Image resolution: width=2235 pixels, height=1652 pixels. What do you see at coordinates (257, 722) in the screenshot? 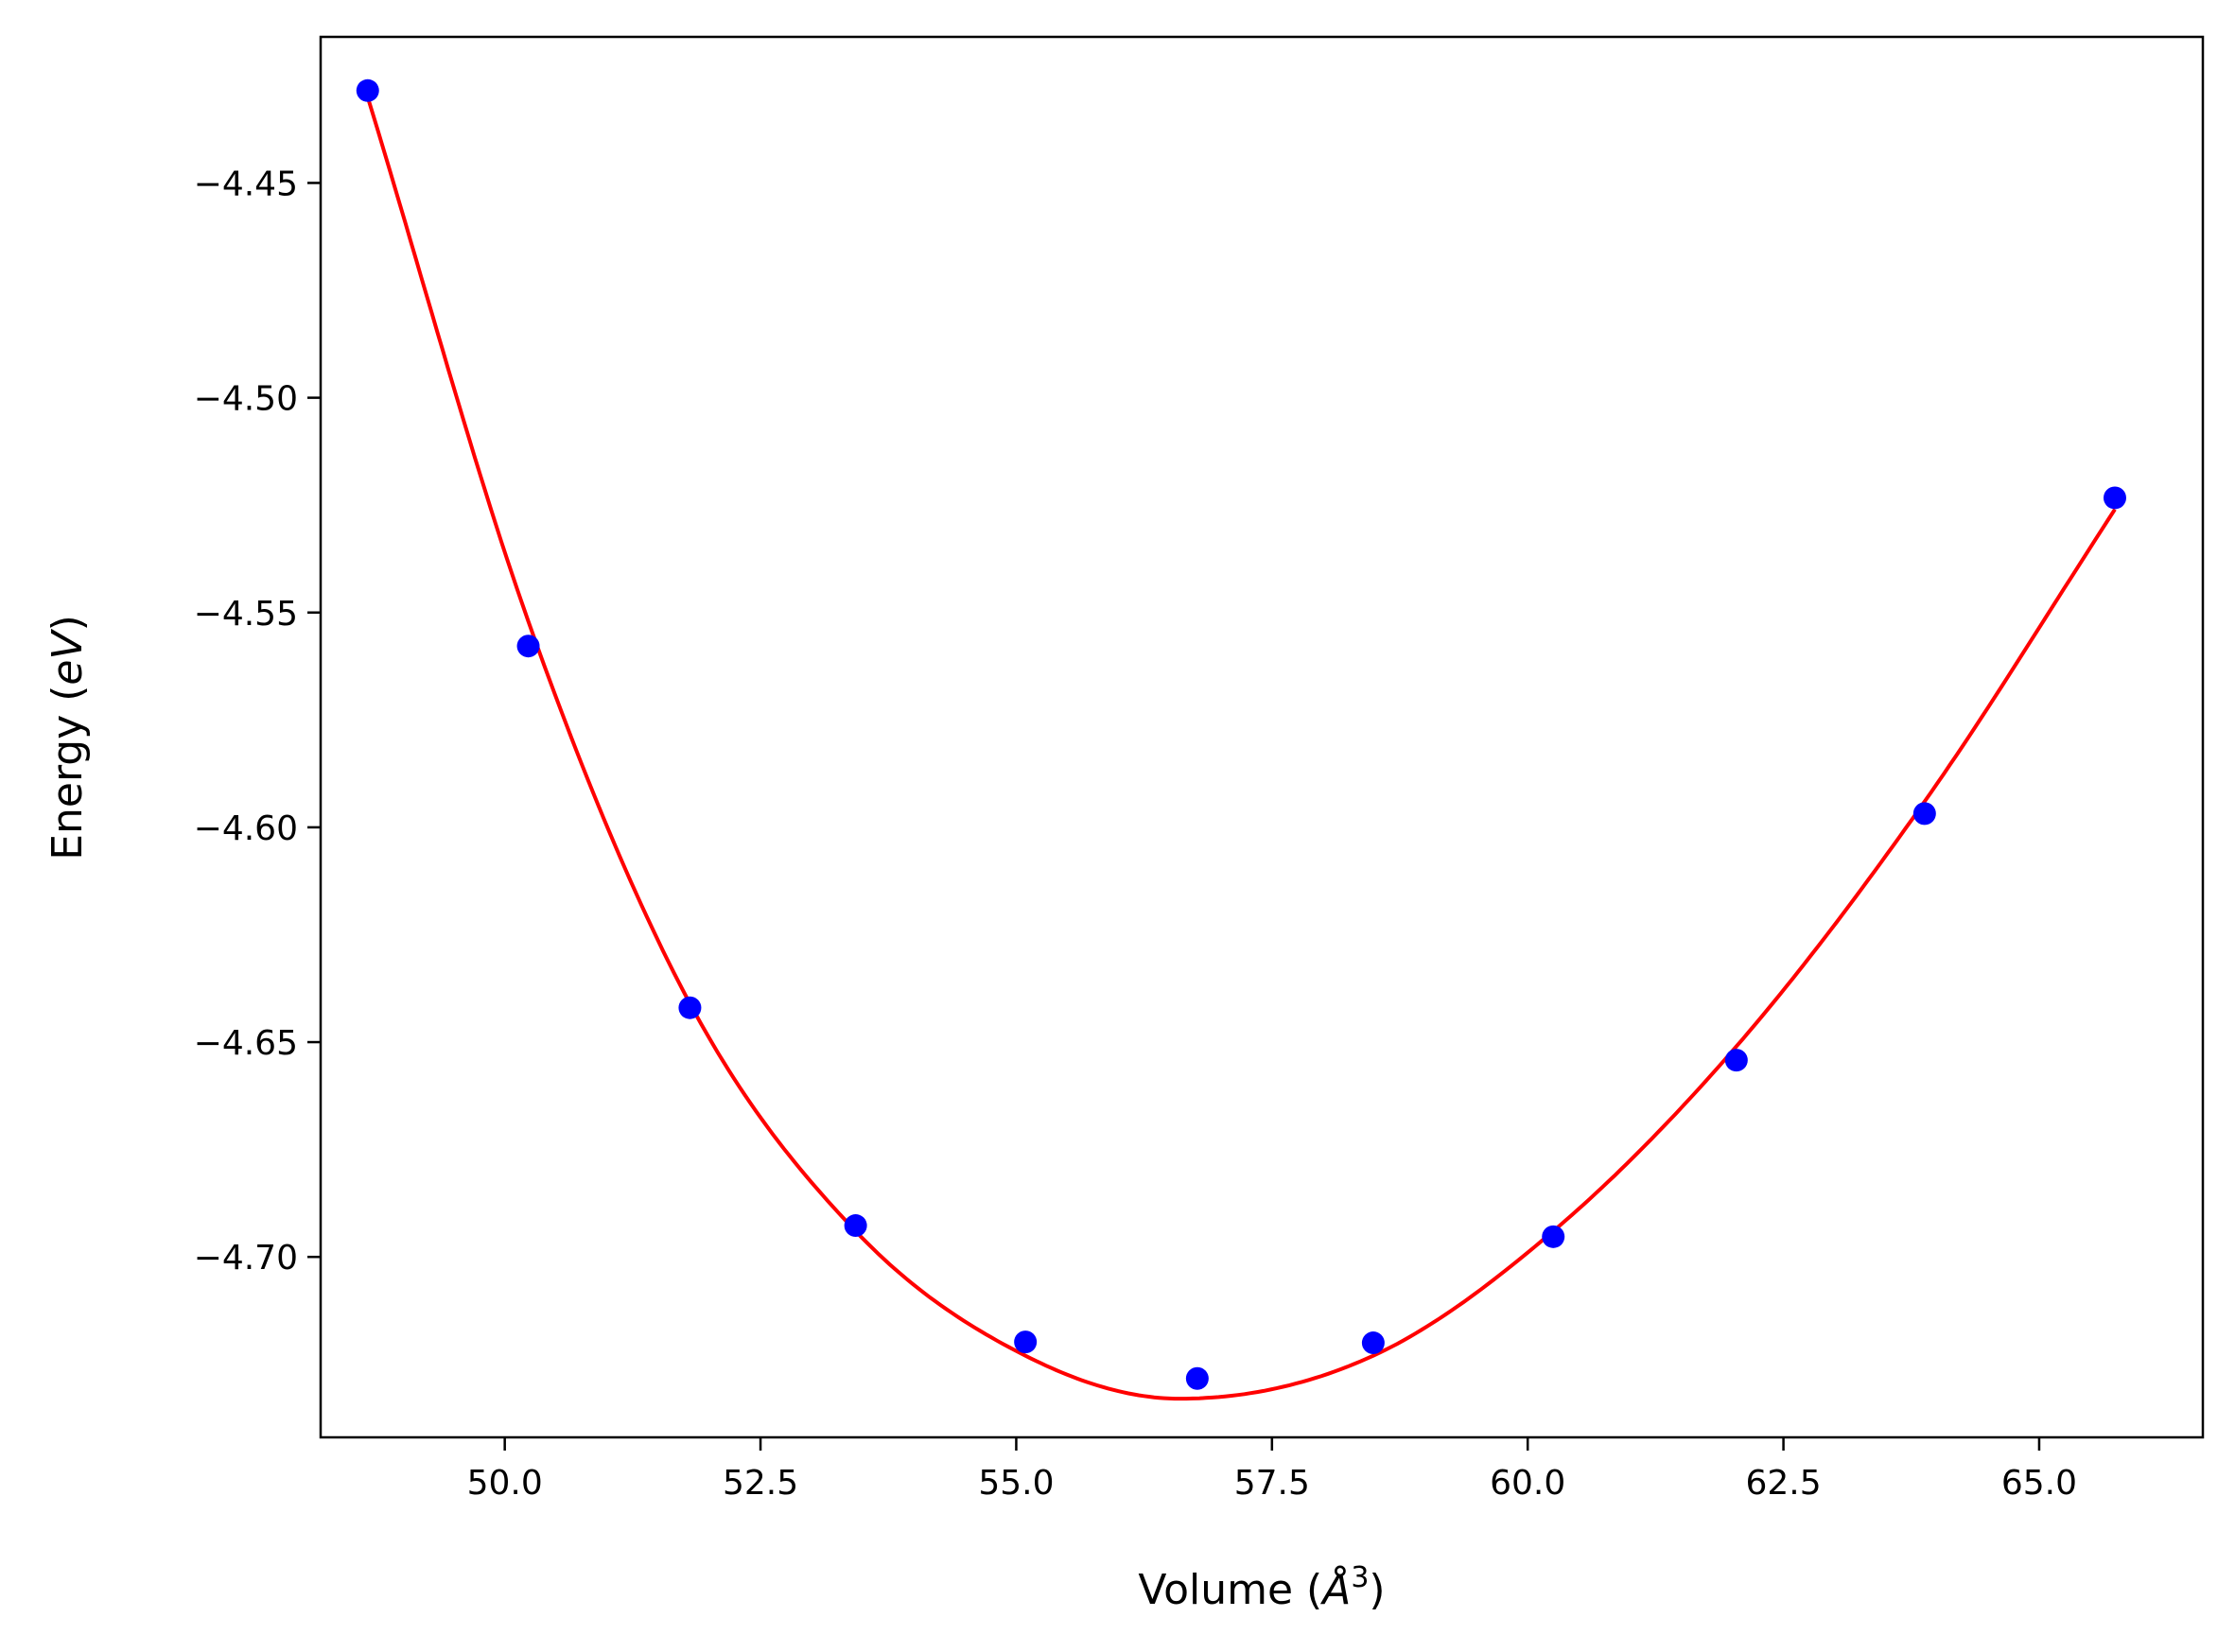
I see `y-axis-ticks: −4.45 −4.50 −4.55 −4.60 −4.65 −4.70` at bounding box center [257, 722].